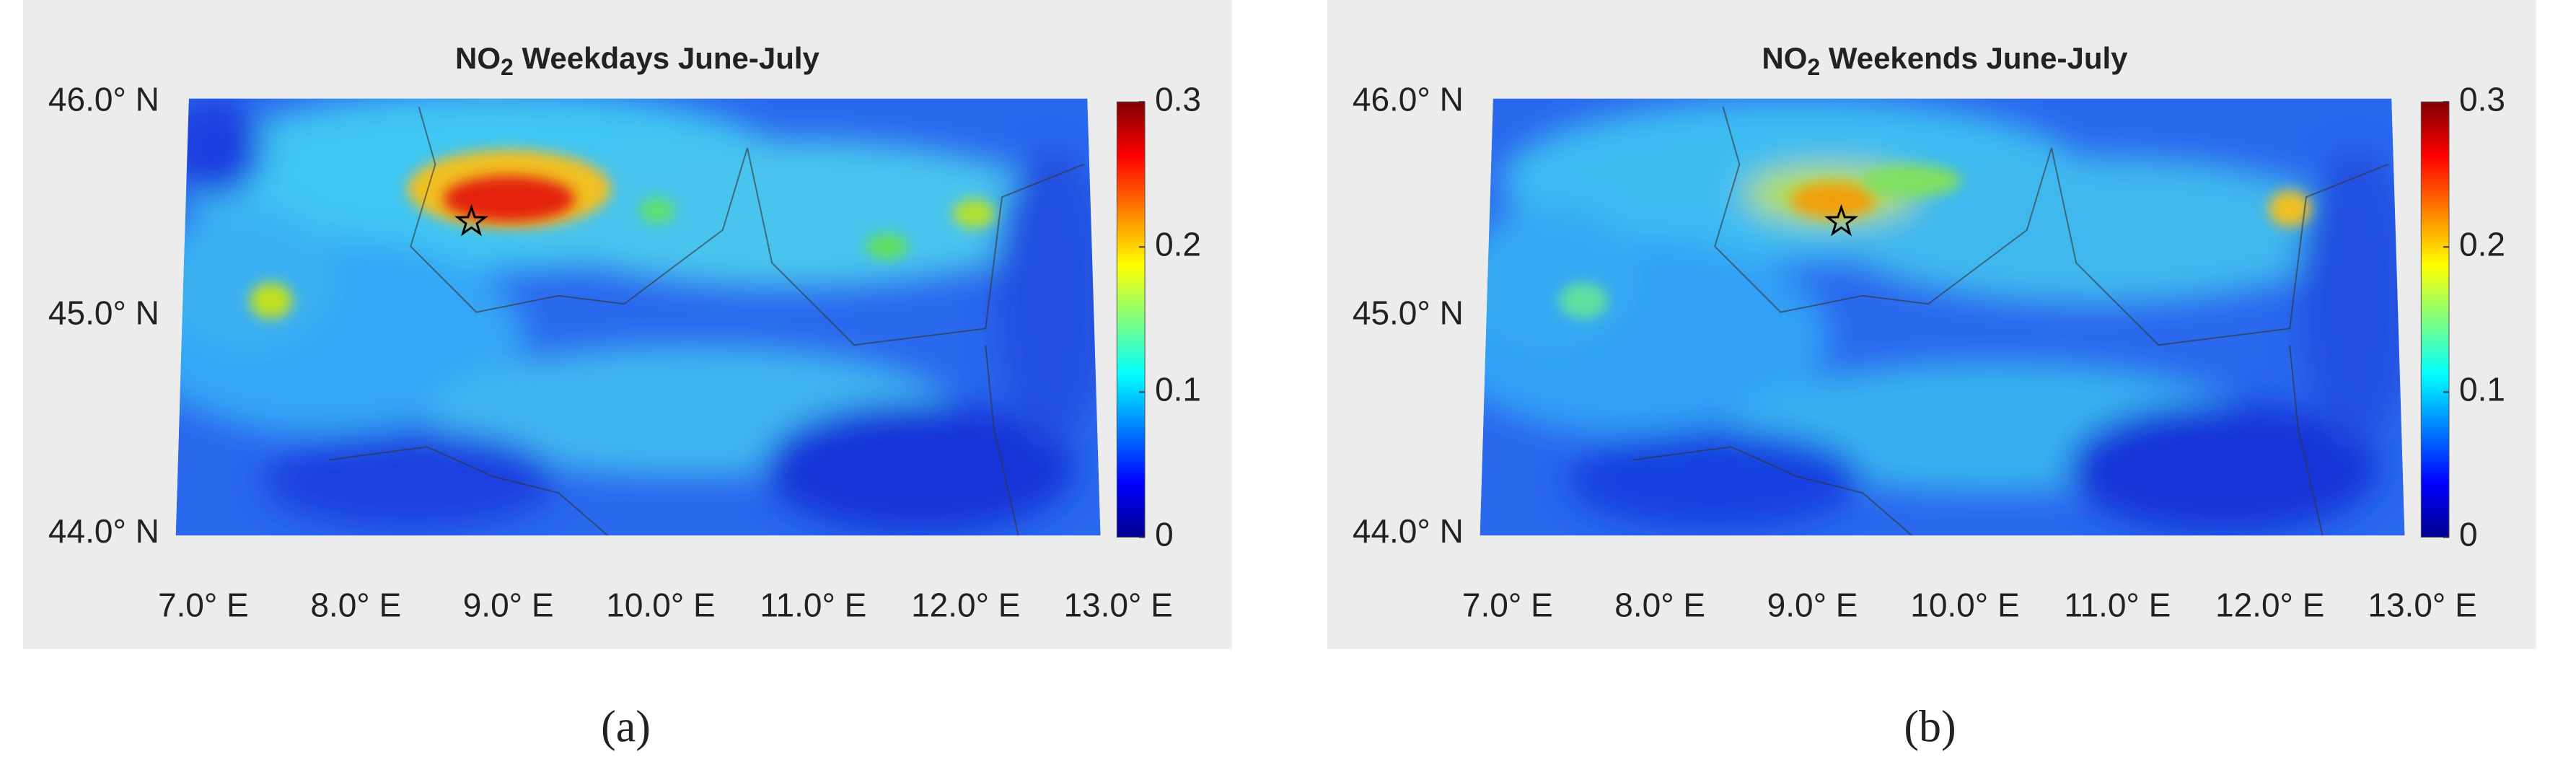 The image size is (2576, 772). I want to click on panel-caption: (a), so click(626, 726).